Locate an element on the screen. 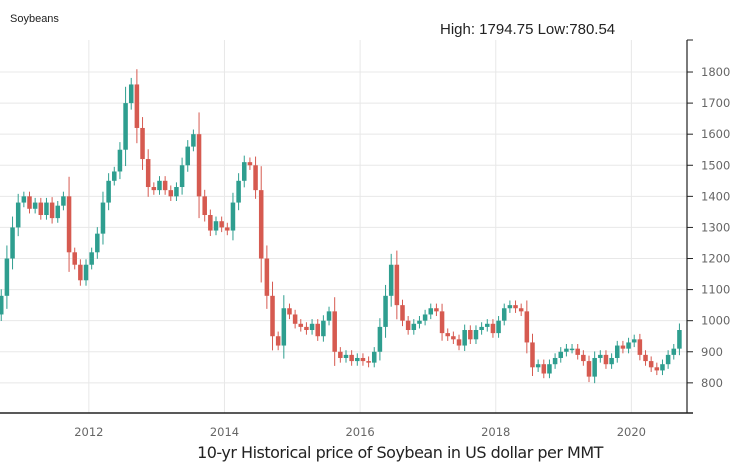  high-low-readout: High: 1794.75 Low:780.54 is located at coordinates (528, 29).